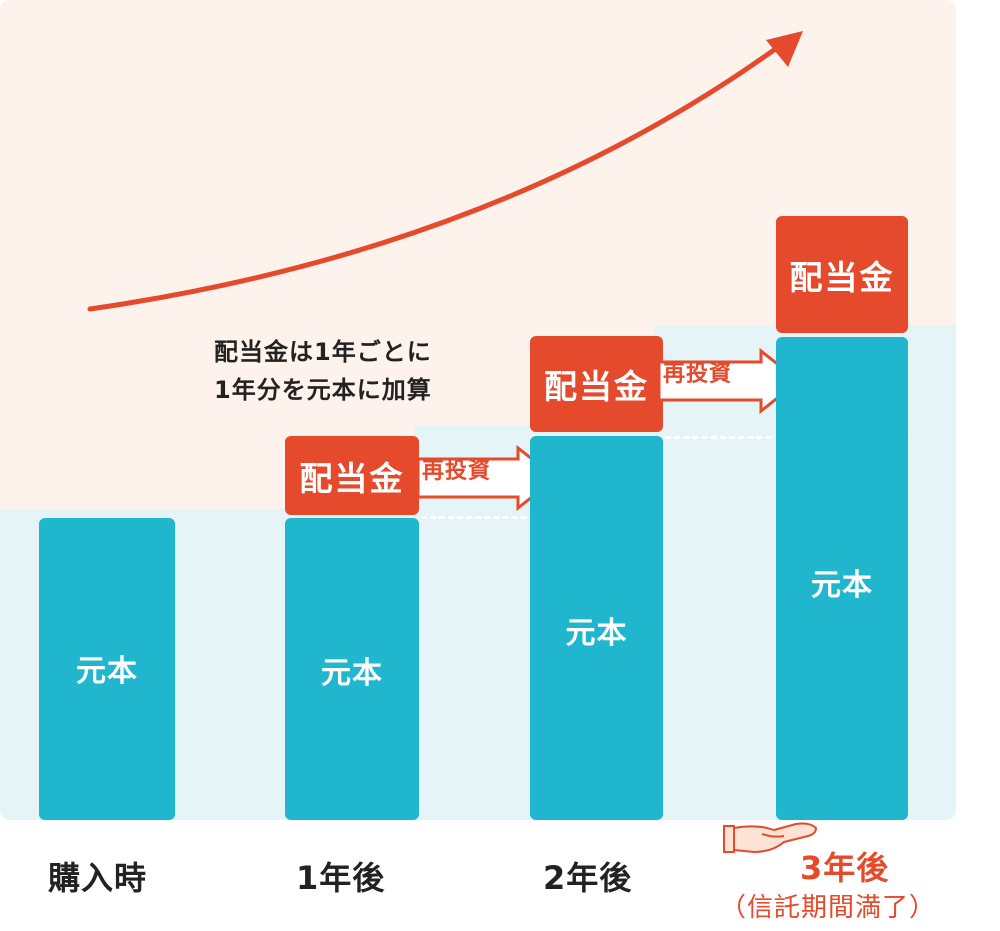 The image size is (1000, 931). I want to click on principal-bar-year-3: 元本, so click(842, 578).